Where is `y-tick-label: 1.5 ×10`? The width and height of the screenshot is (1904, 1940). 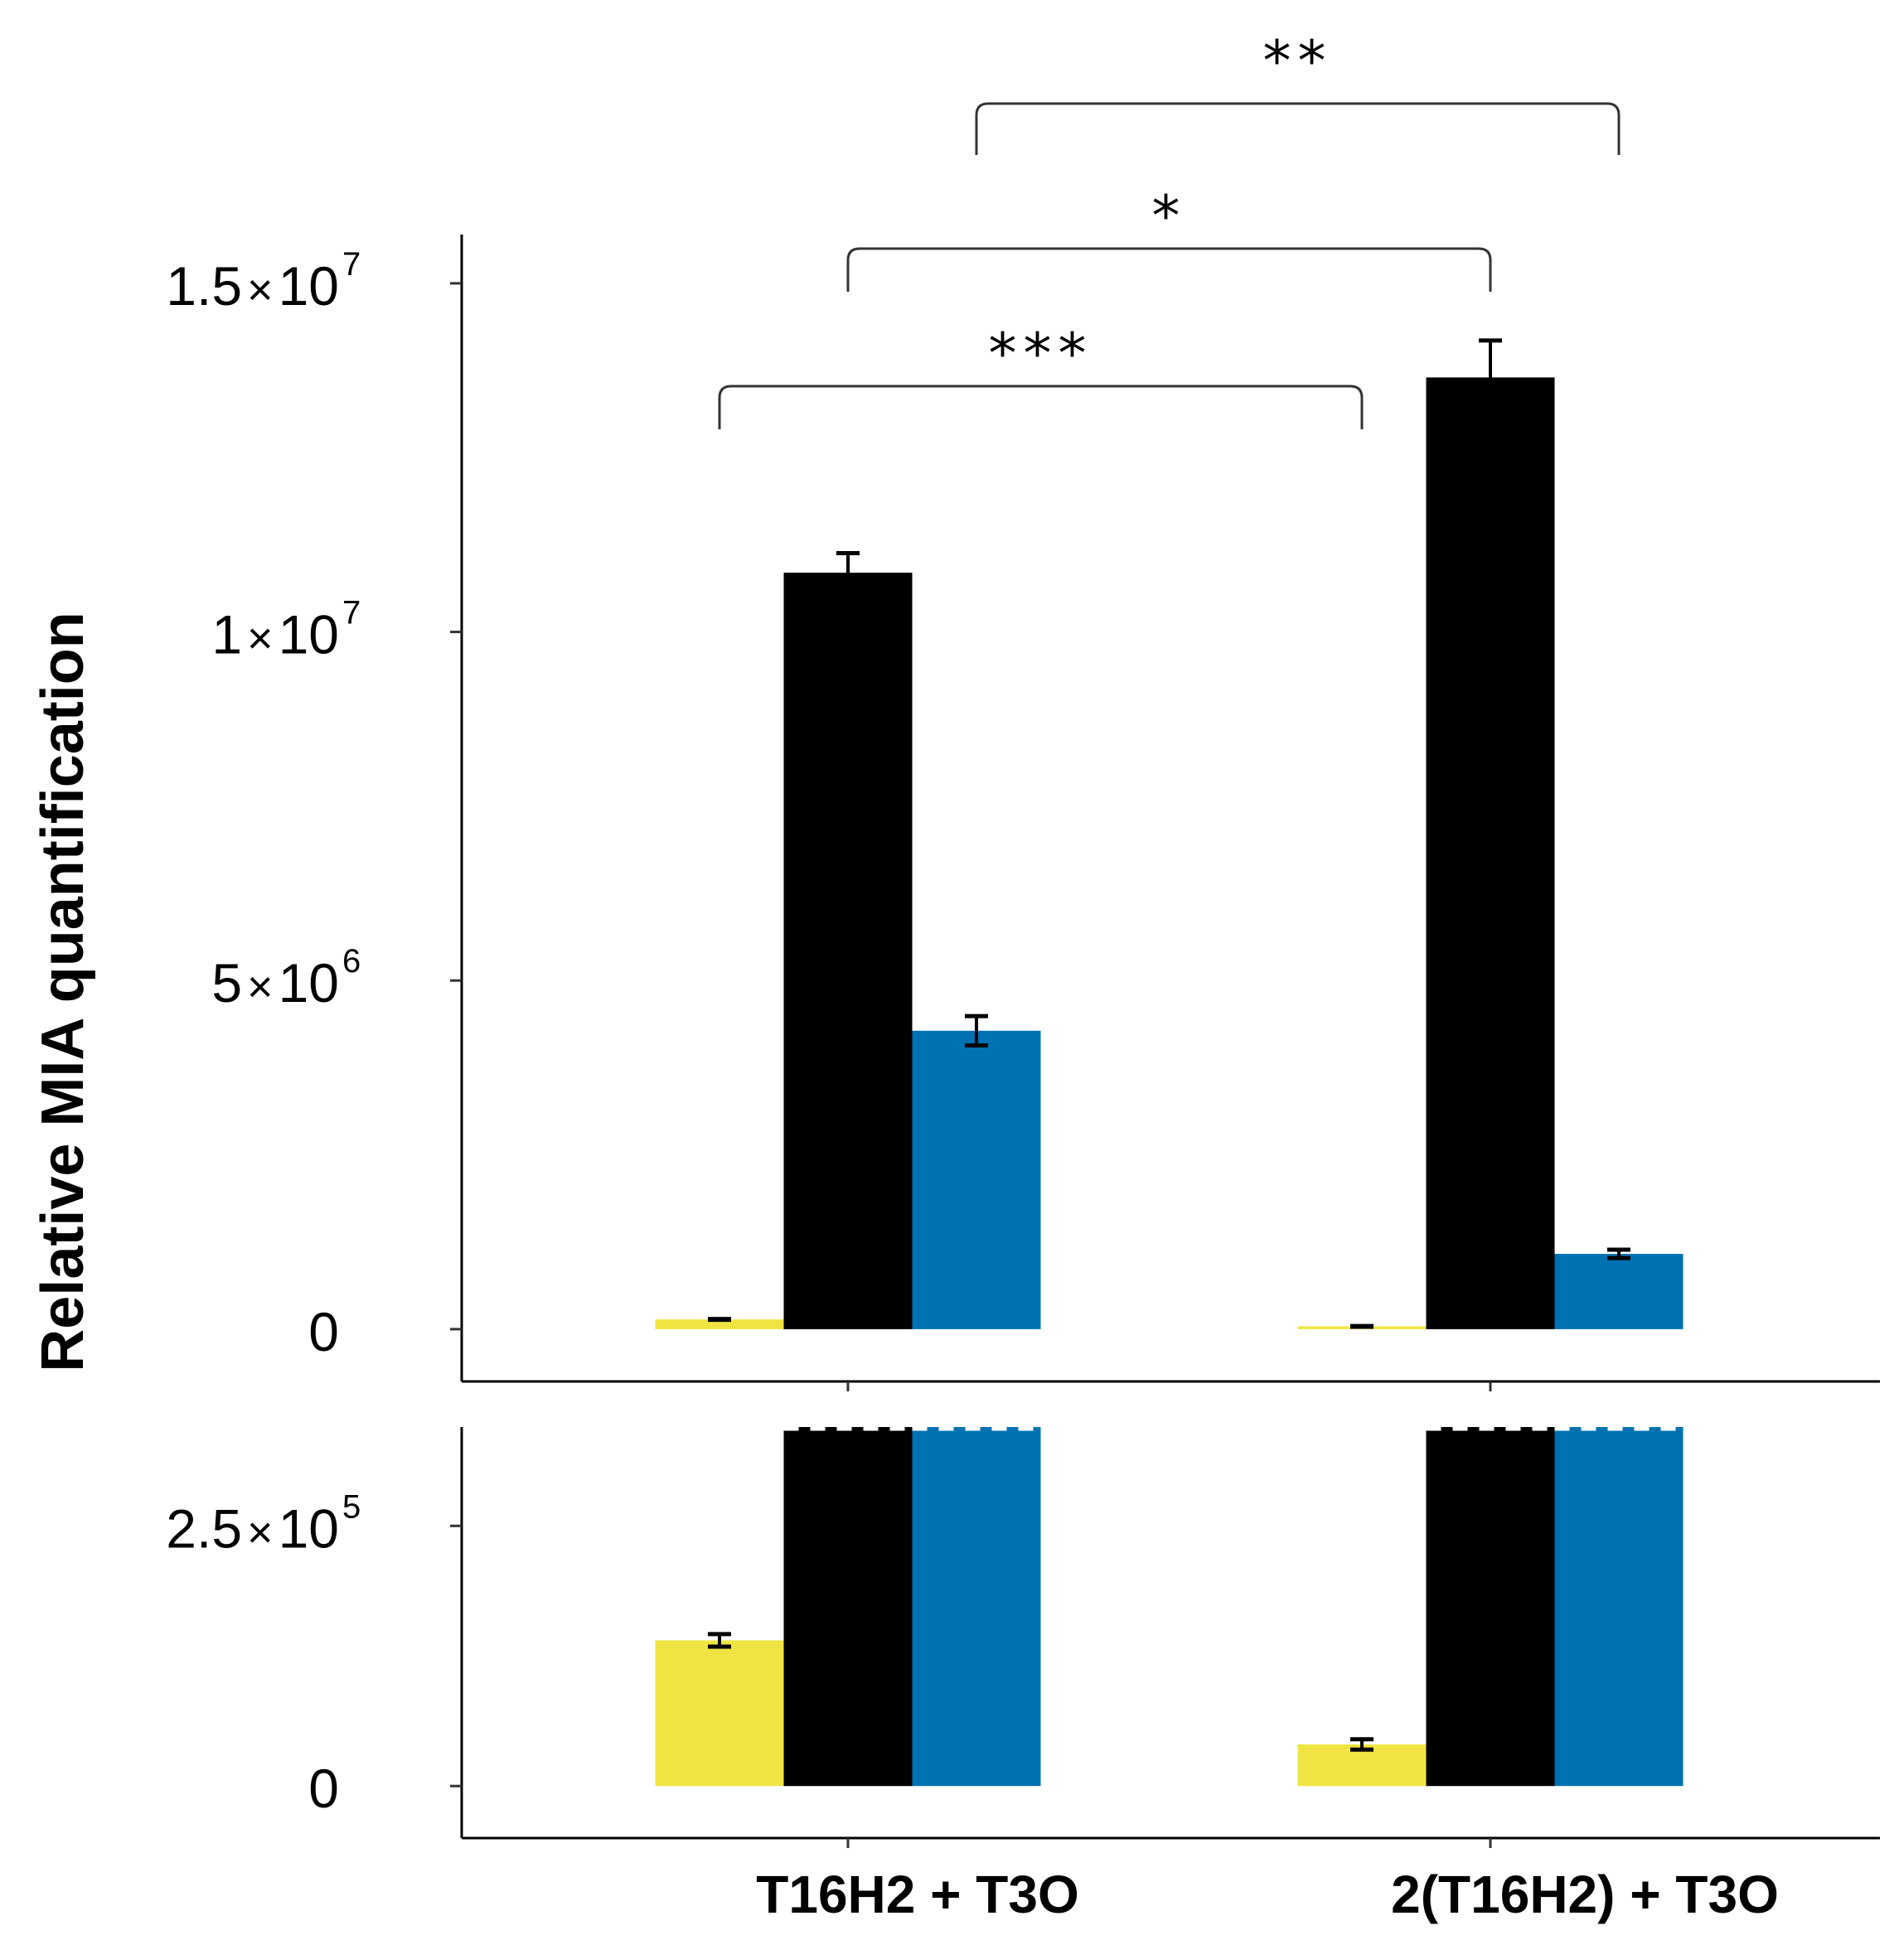
y-tick-label: 1.5 ×10 is located at coordinates (252, 286).